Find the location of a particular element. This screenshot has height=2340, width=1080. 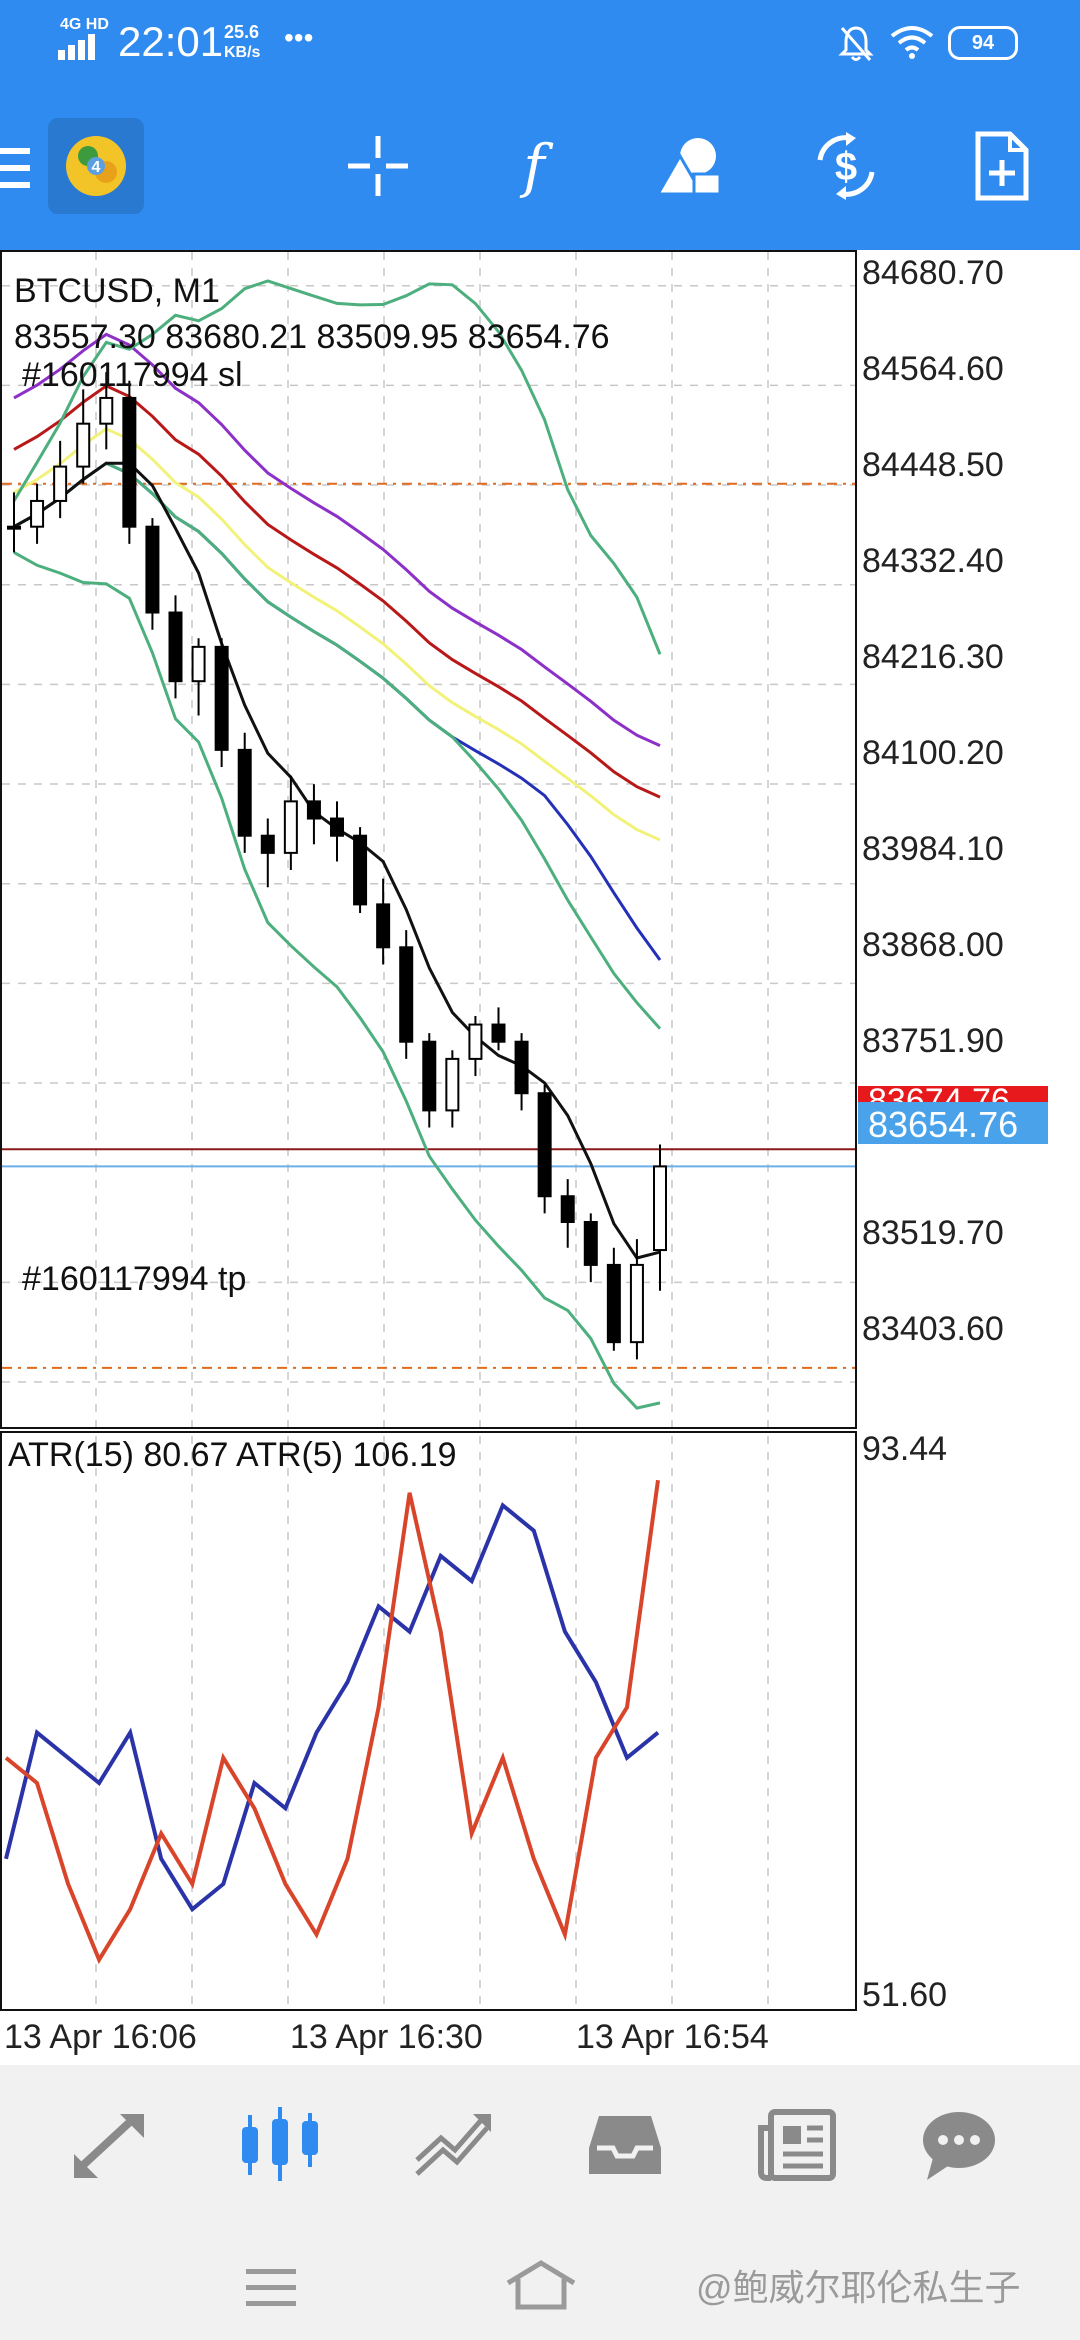

time-label: 13 Apr 16:54 is located at coordinates (672, 2037).